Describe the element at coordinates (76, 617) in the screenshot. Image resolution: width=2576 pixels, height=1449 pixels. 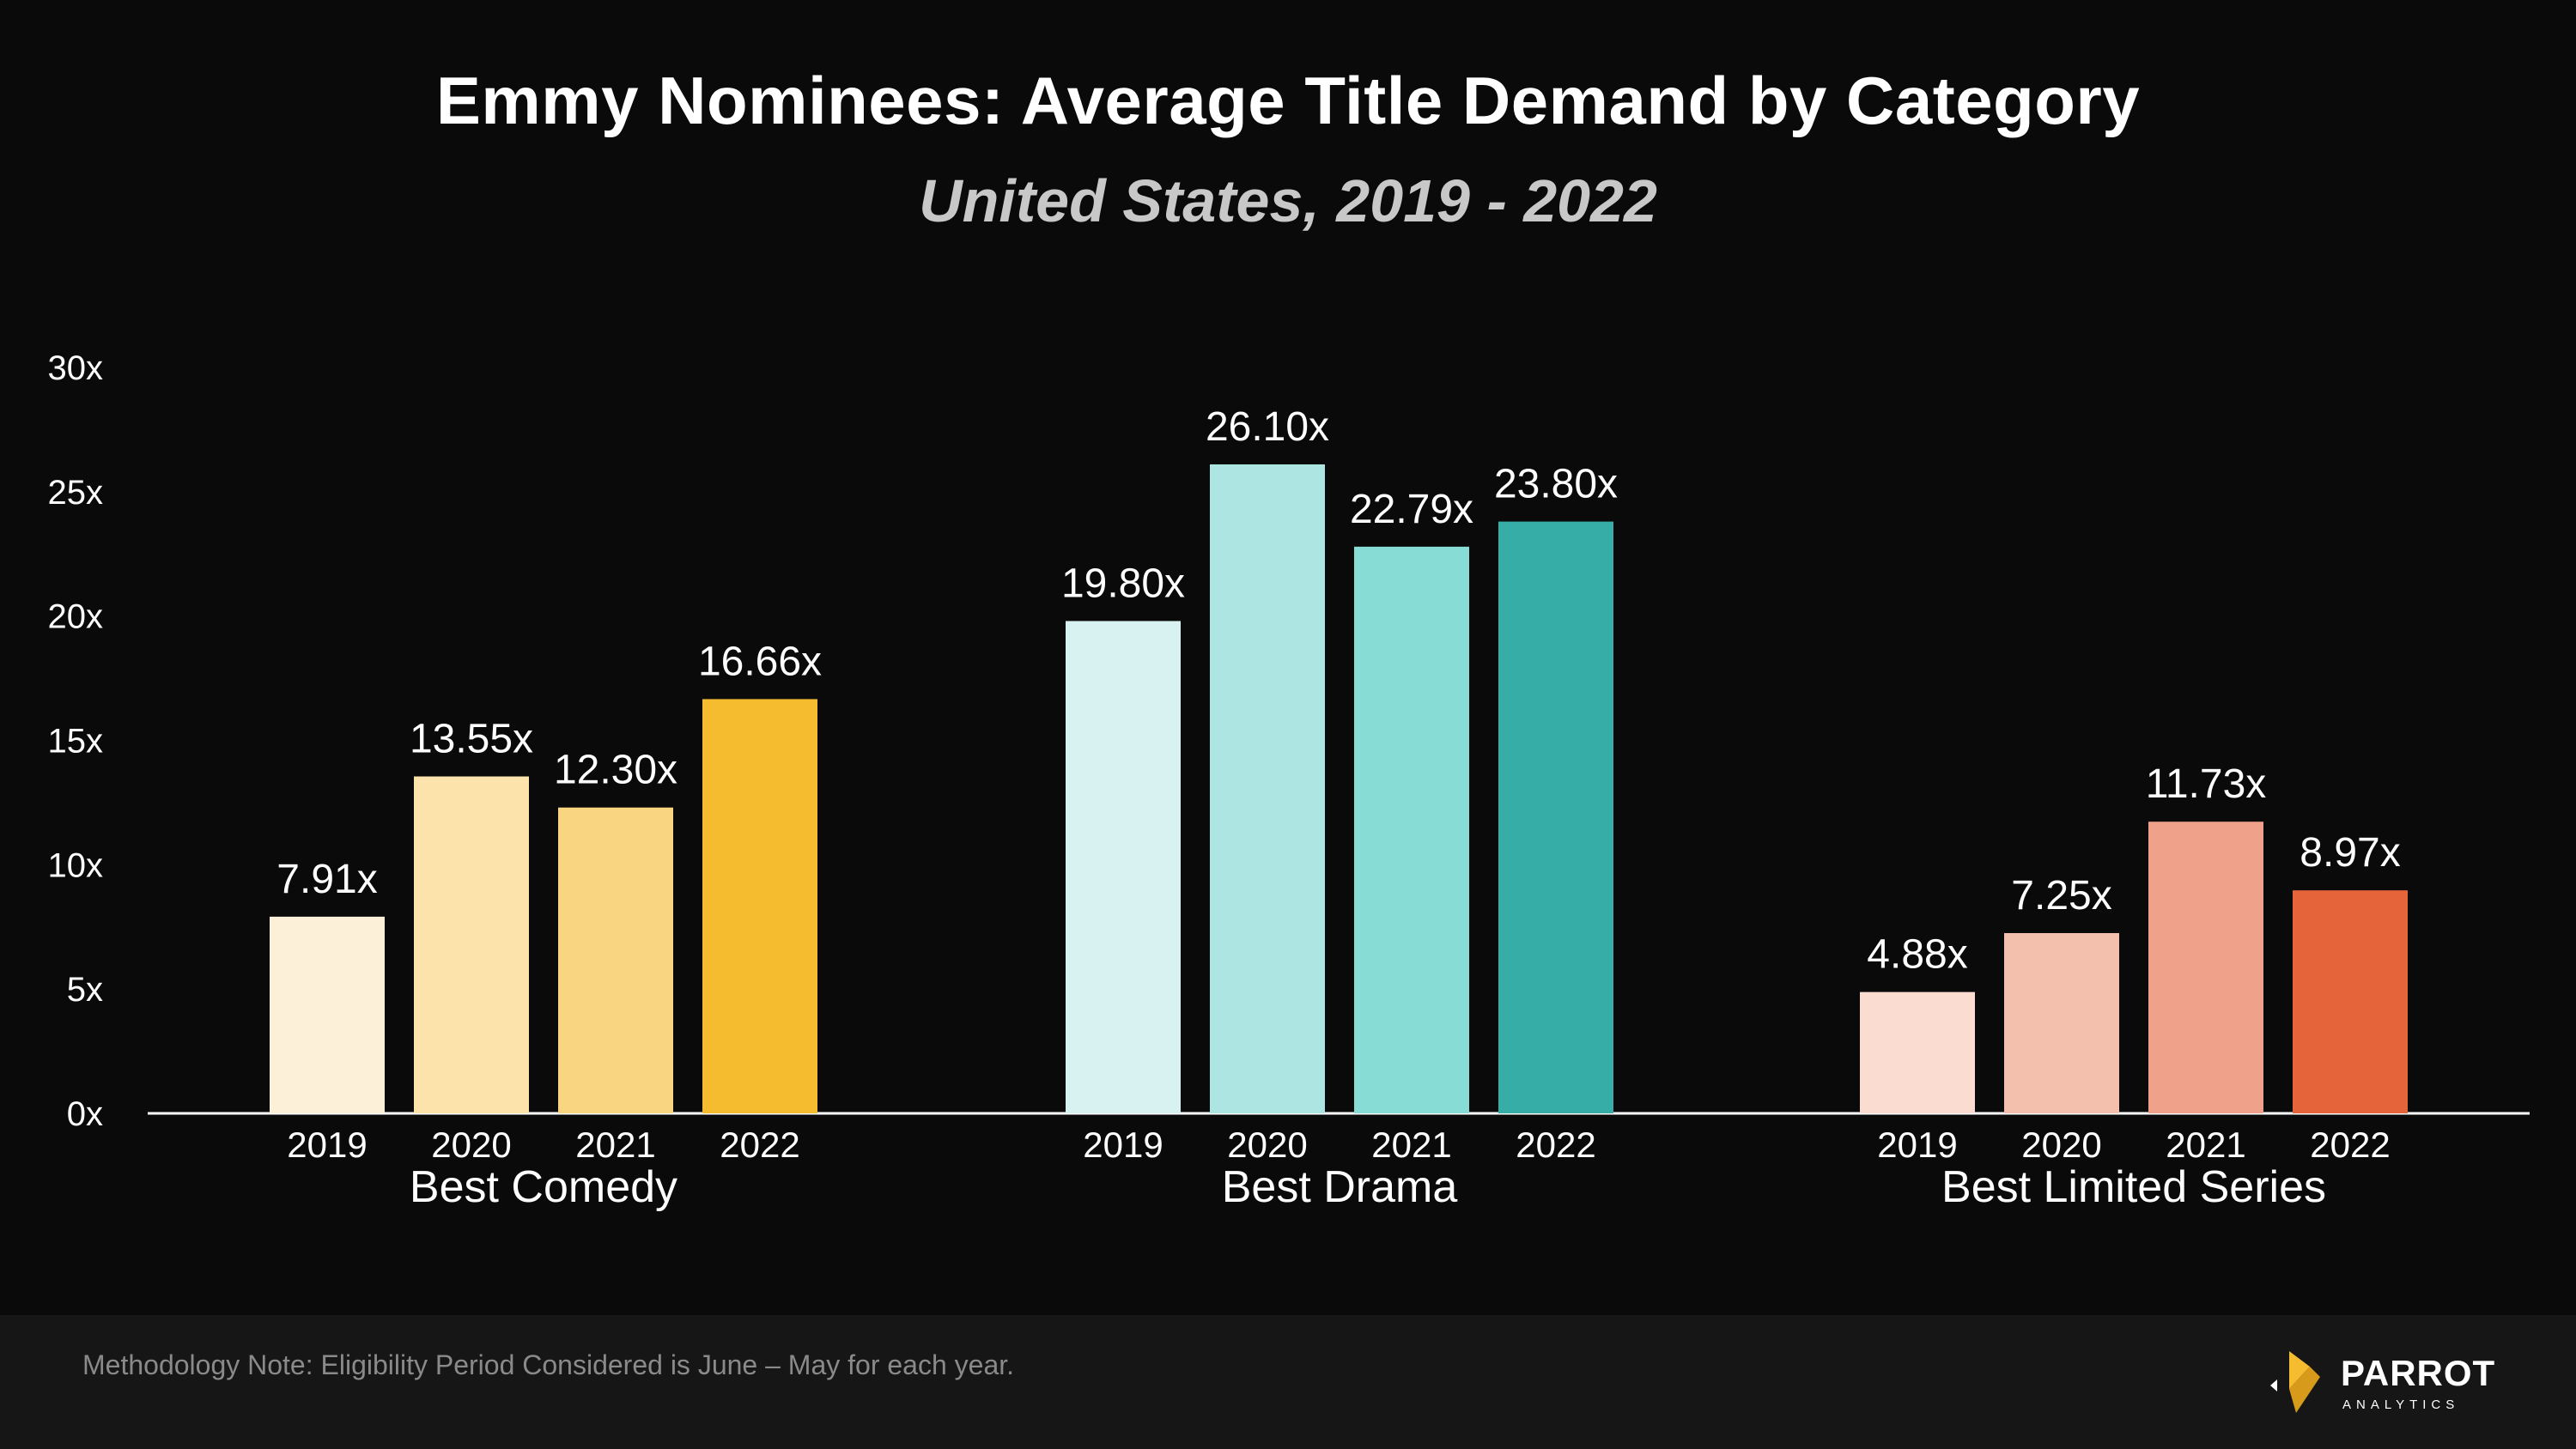
I see `y-tick-label: 20x` at that location.